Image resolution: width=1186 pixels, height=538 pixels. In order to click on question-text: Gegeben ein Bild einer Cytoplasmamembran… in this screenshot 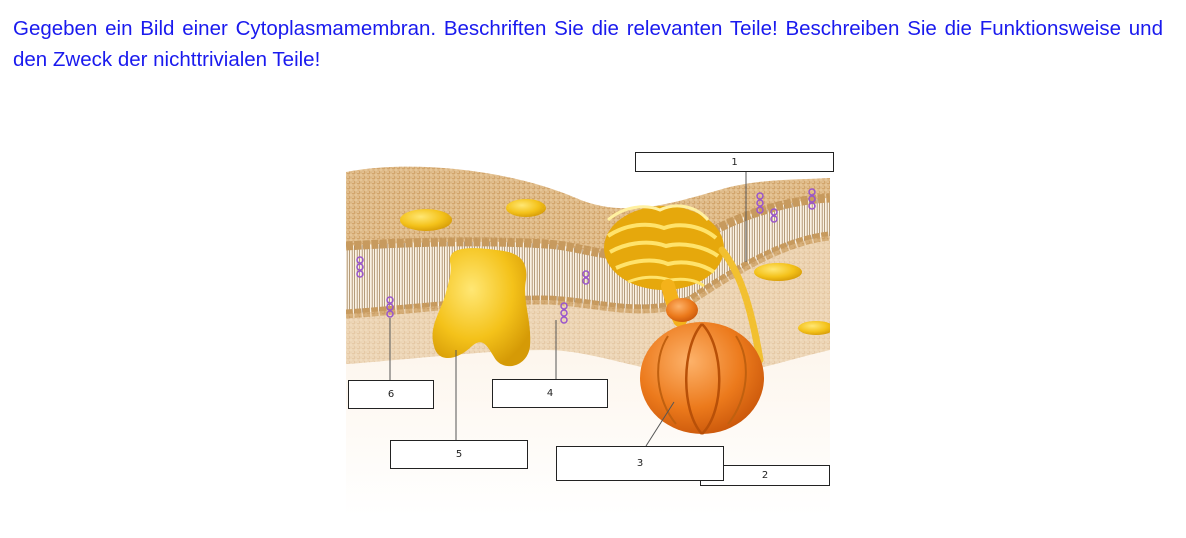, I will do `click(588, 44)`.